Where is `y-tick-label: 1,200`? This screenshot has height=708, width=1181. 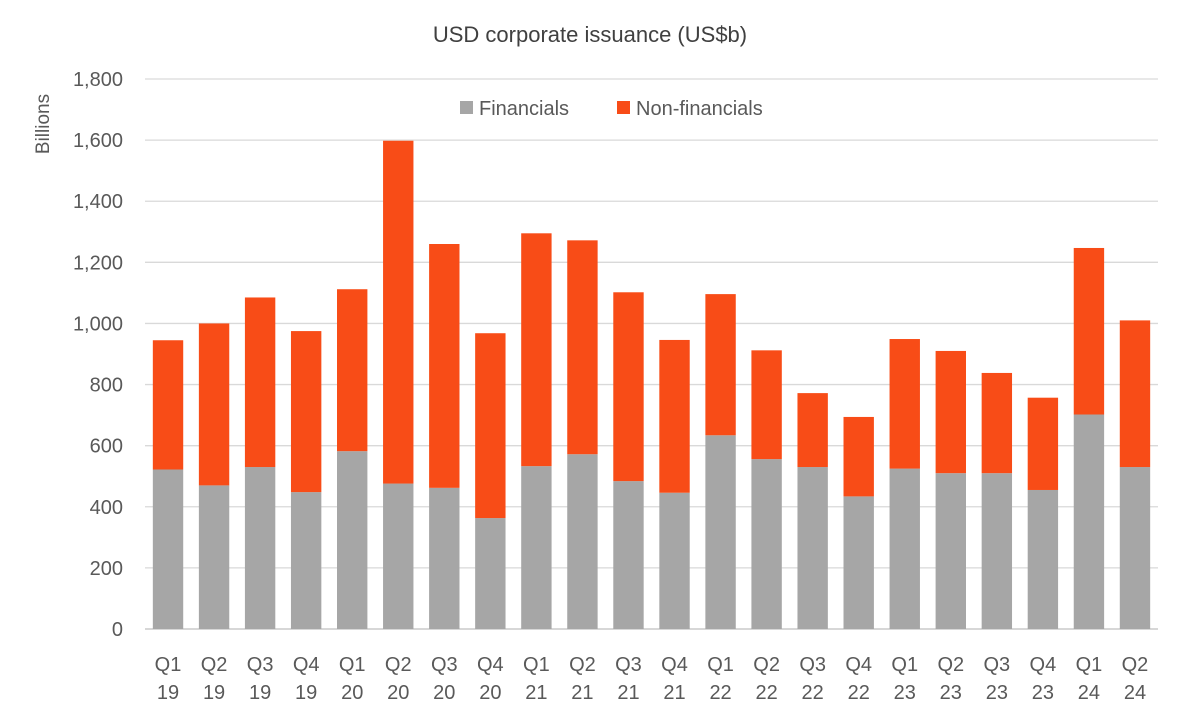
y-tick-label: 1,200 is located at coordinates (98, 263).